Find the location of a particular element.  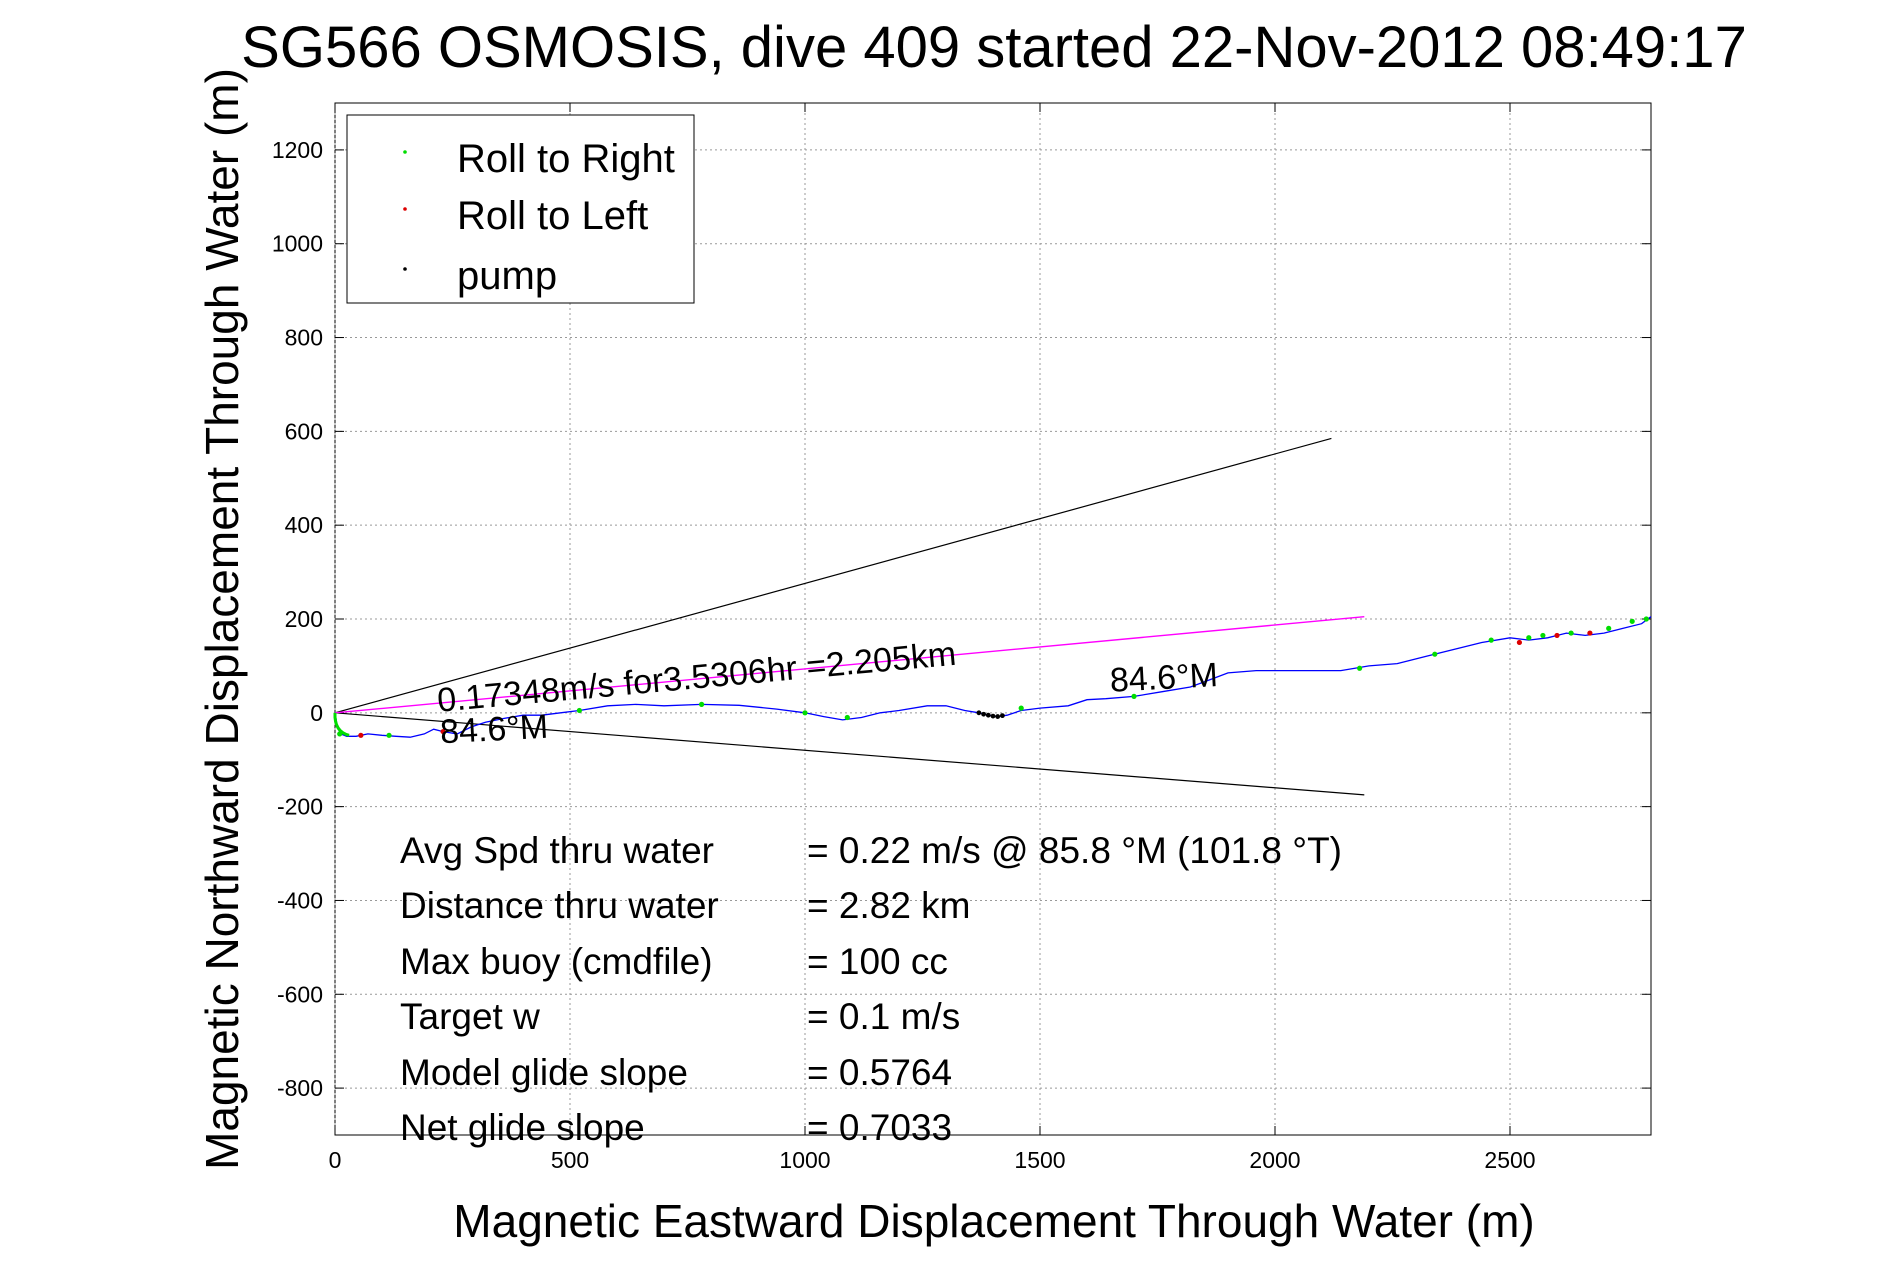

stat-value: = 100 cc is located at coordinates (877, 961).